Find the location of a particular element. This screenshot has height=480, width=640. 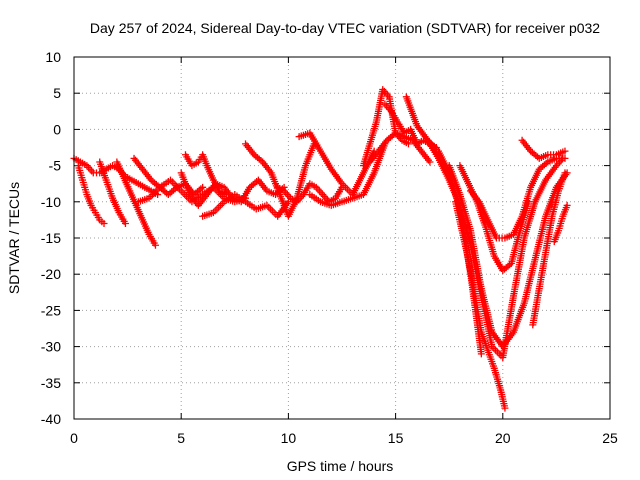

x-tick-labels: 0 5 10 15 20 25 is located at coordinates (344, 438).